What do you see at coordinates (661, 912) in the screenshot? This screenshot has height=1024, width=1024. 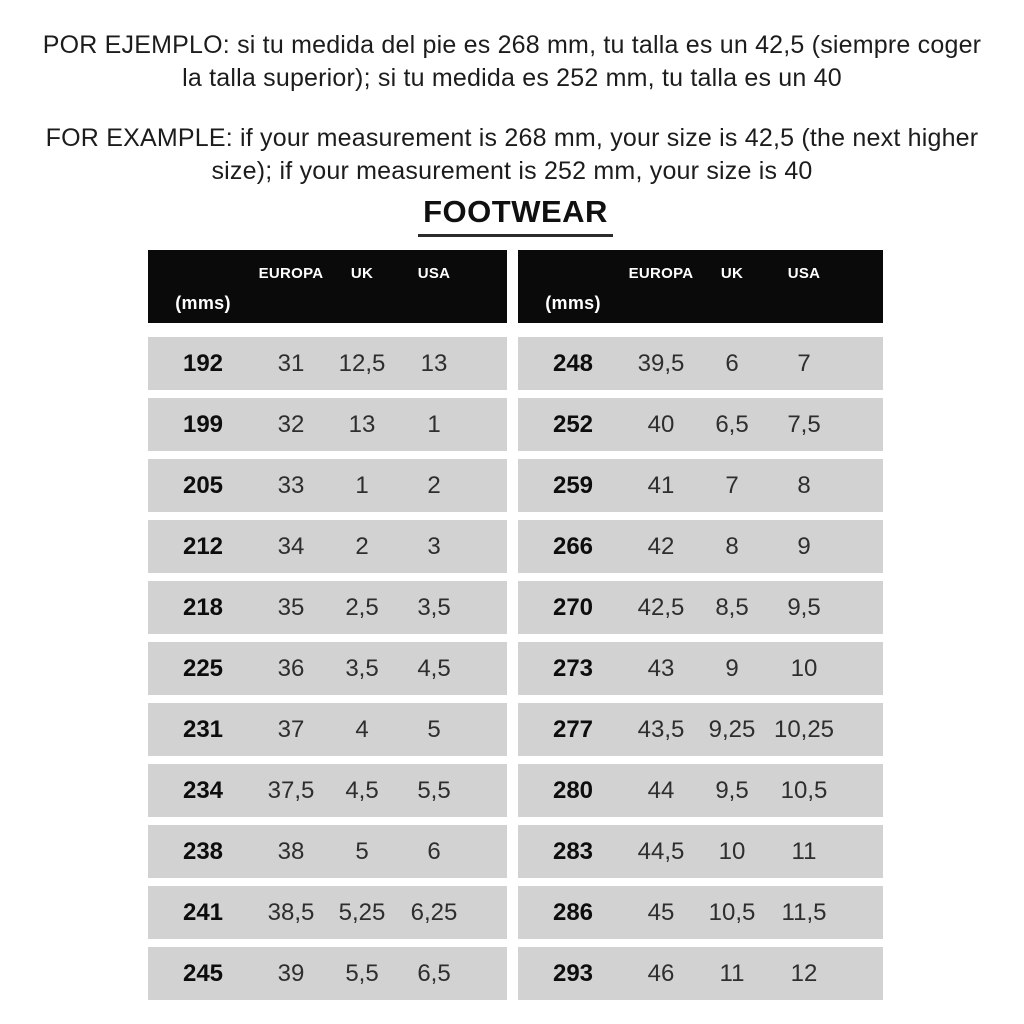 I see `cell-size-value: 45` at bounding box center [661, 912].